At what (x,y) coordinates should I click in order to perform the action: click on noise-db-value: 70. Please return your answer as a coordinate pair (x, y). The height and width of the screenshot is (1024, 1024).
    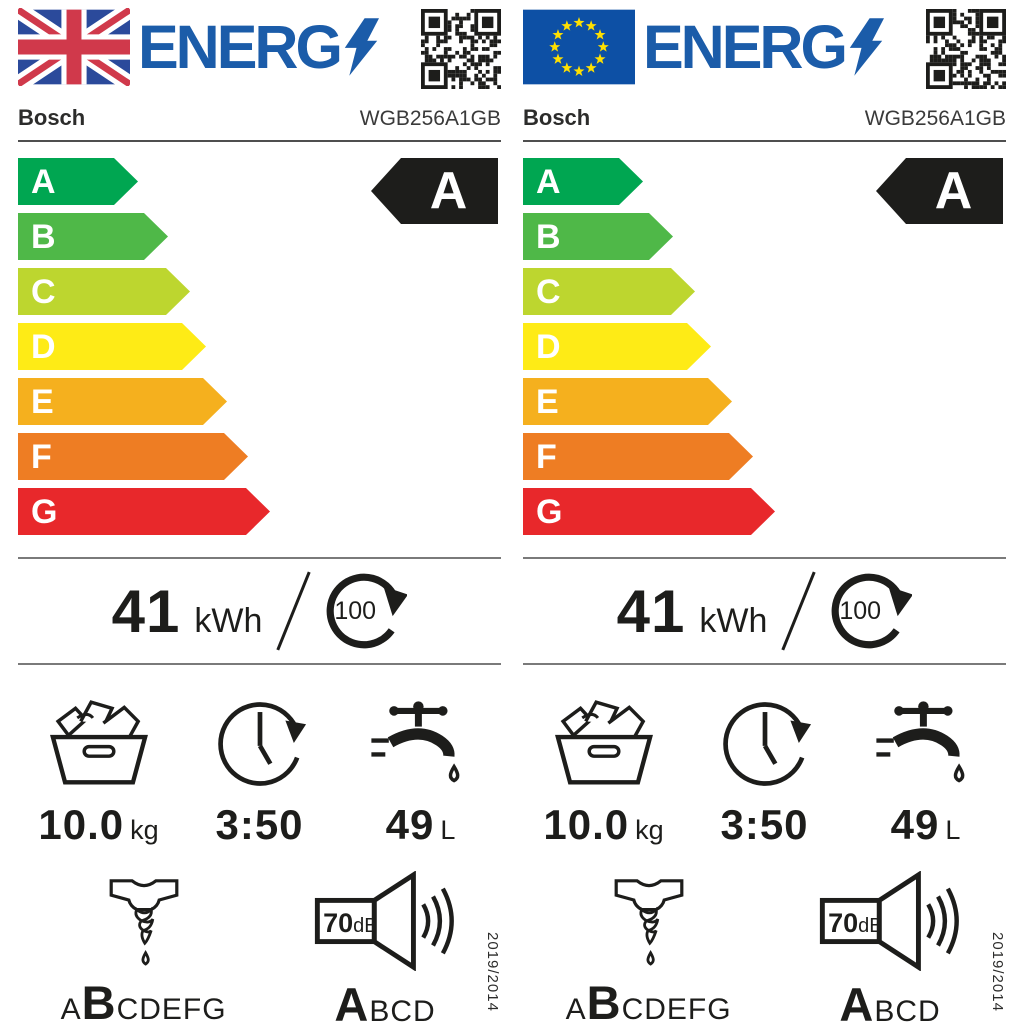
    Looking at the image, I should click on (843, 923).